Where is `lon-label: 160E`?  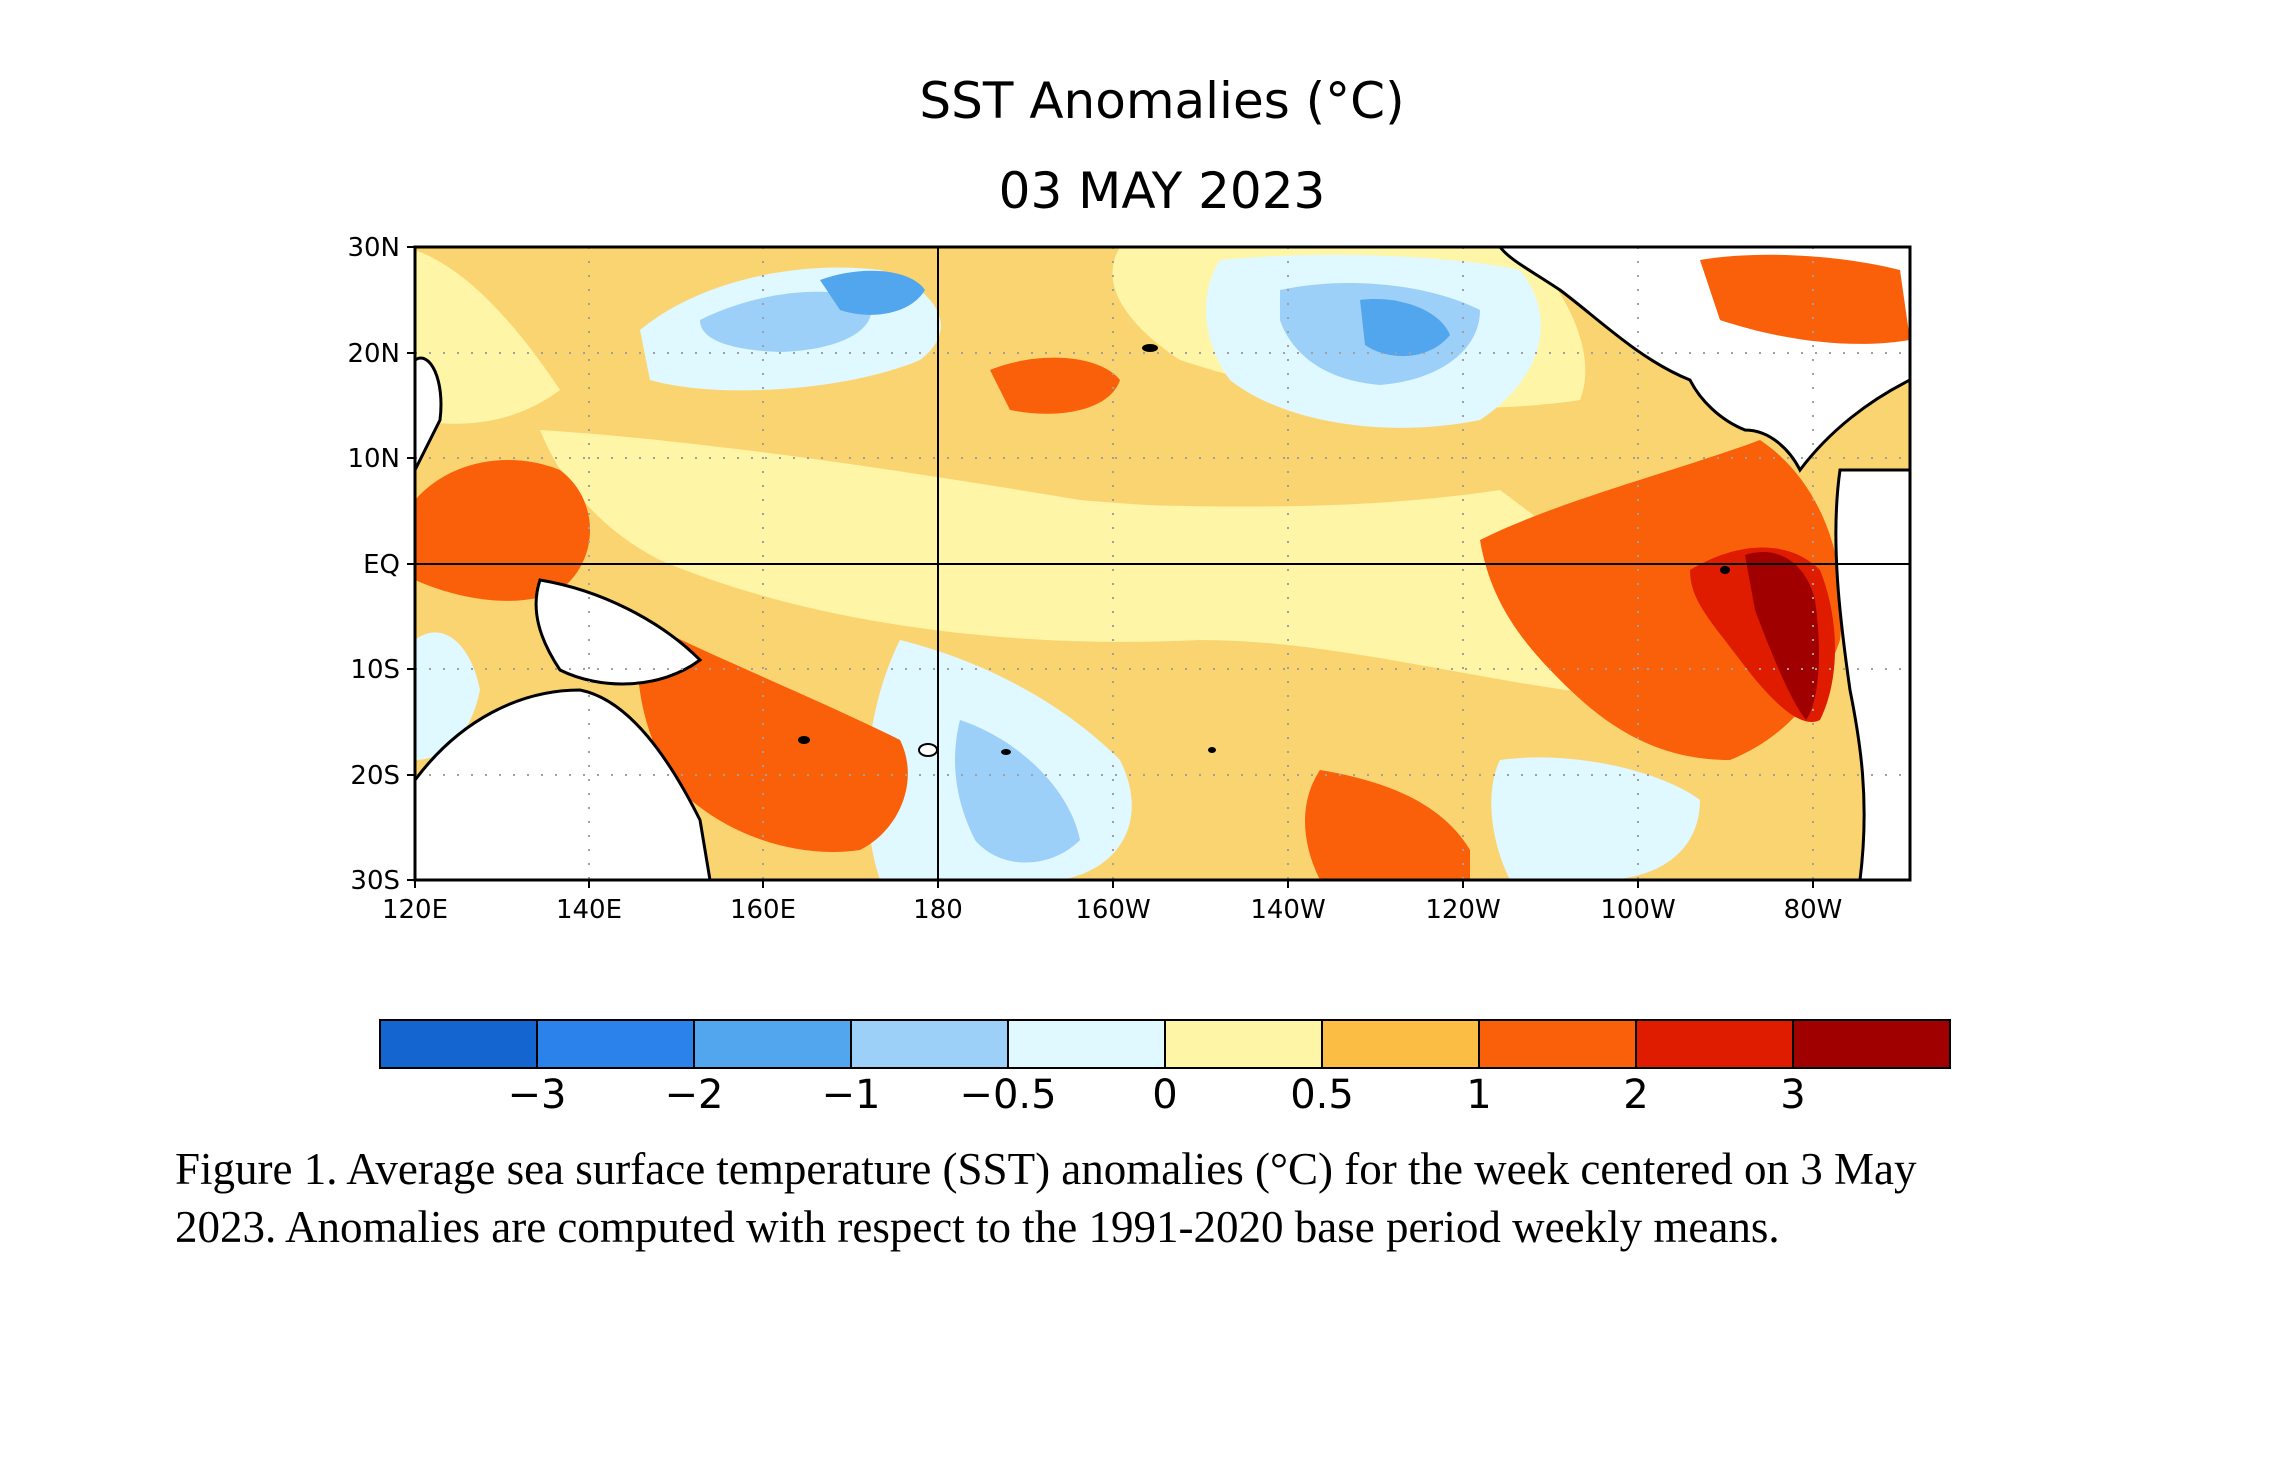
lon-label: 160E is located at coordinates (763, 910).